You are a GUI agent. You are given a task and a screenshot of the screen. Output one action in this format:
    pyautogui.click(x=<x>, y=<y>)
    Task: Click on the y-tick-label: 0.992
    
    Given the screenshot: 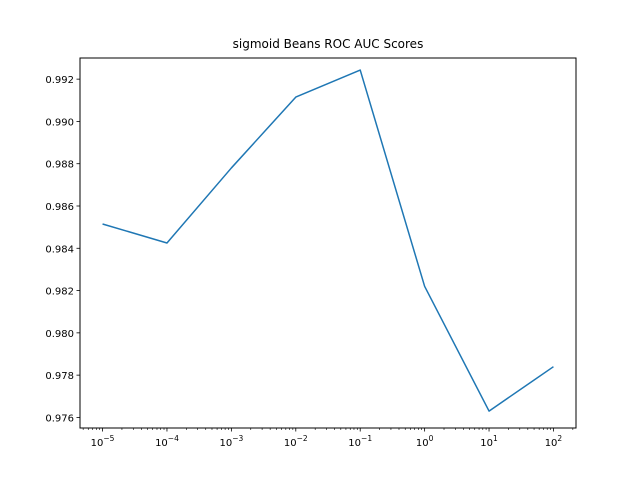 What is the action you would take?
    pyautogui.click(x=59, y=80)
    